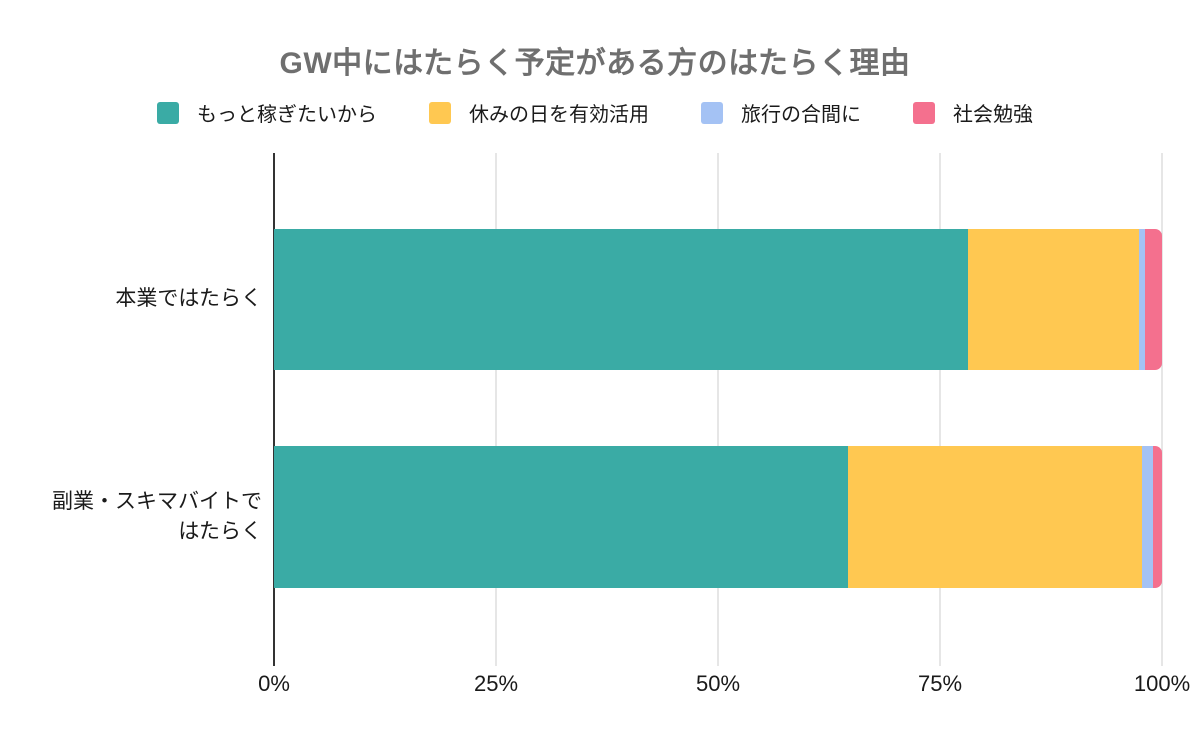 The width and height of the screenshot is (1200, 742). I want to click on chart-title: GW中にはたらく予定がある方のはたらく理由, so click(595, 63).